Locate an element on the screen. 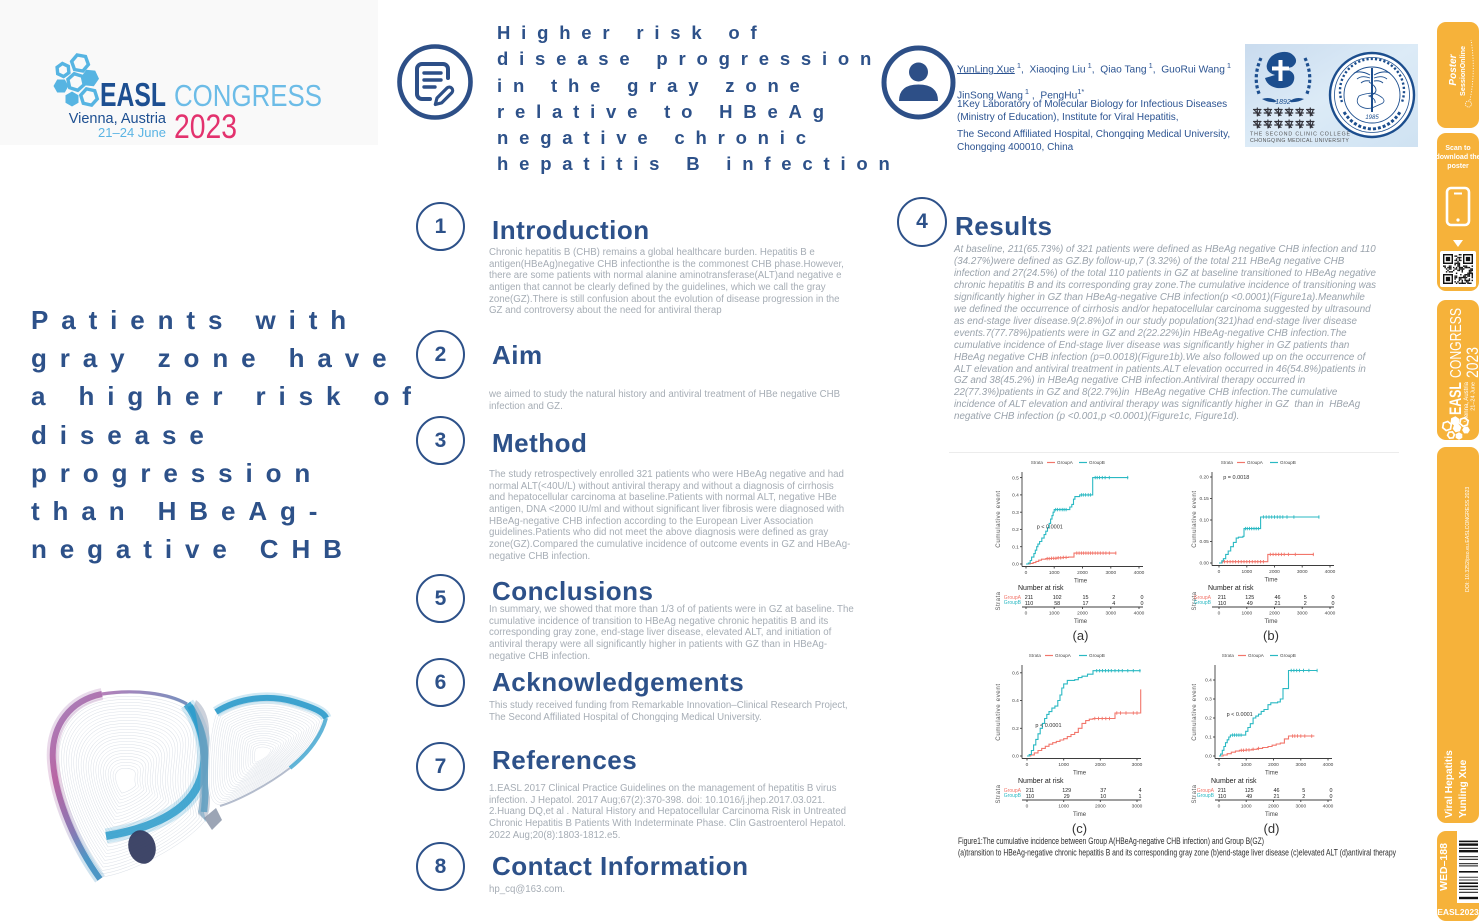 The width and height of the screenshot is (1484, 921). svg-text: 129 is located at coordinates (1066, 791).